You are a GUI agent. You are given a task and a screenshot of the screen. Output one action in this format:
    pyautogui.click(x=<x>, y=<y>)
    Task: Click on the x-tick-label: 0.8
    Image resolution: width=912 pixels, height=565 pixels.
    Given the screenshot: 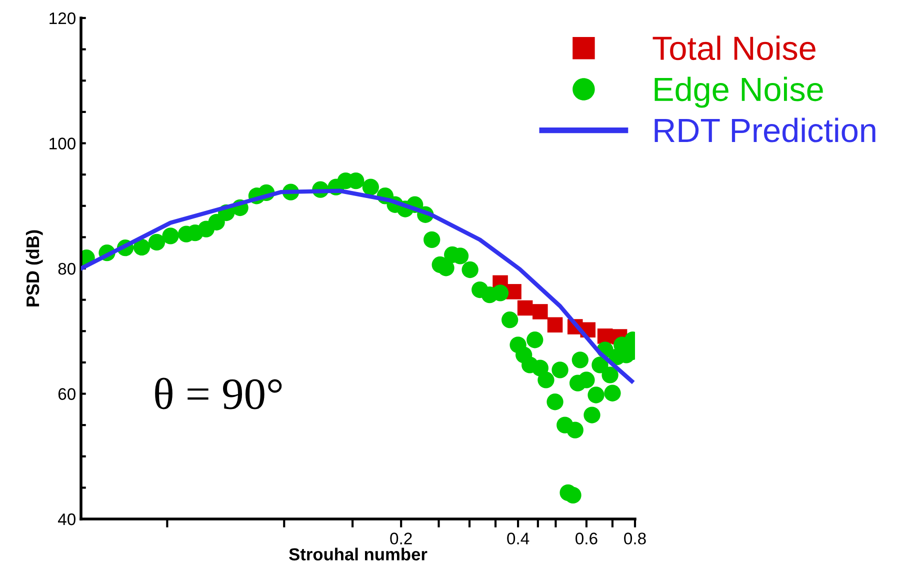 What is the action you would take?
    pyautogui.click(x=635, y=538)
    